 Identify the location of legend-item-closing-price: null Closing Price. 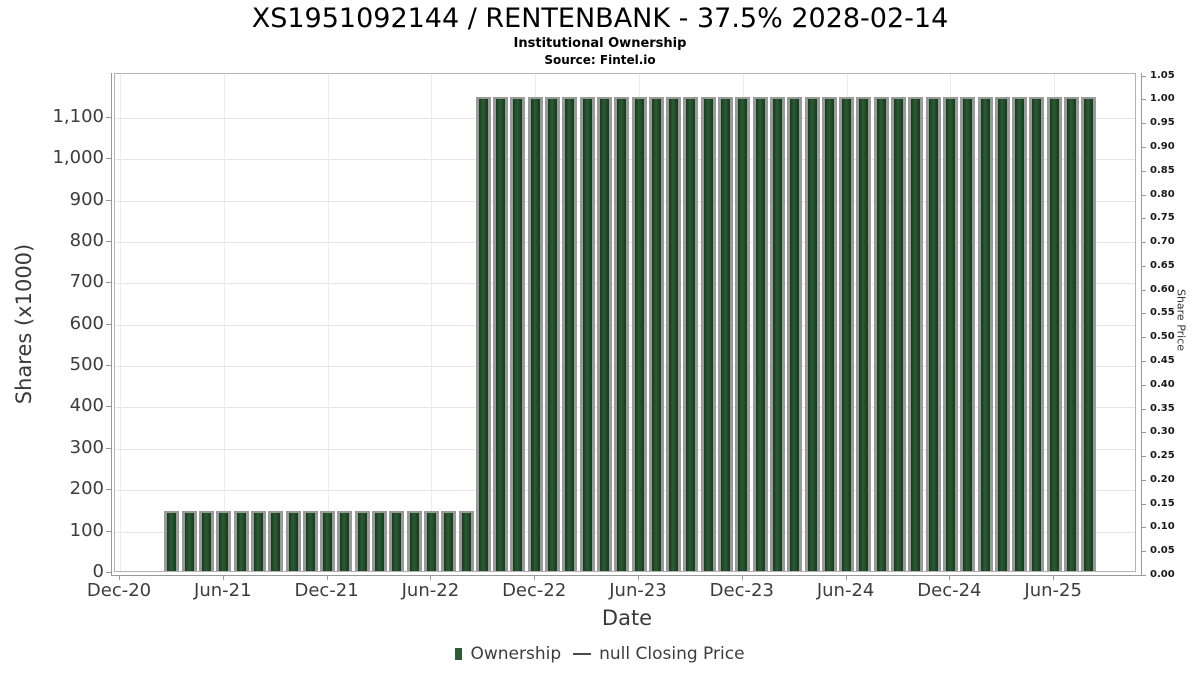
(659, 654).